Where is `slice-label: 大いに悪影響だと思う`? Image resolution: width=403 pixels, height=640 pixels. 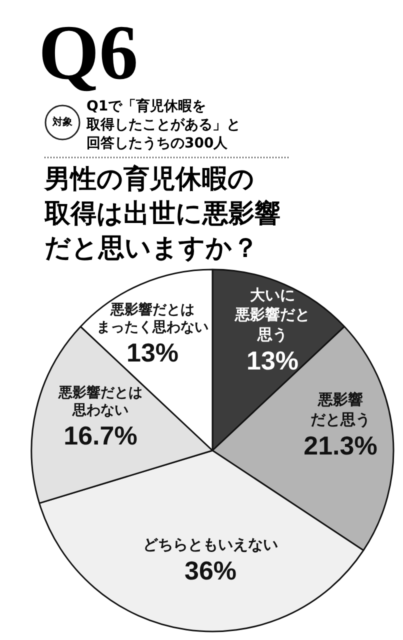 slice-label: 大いに悪影響だと思う is located at coordinates (272, 315).